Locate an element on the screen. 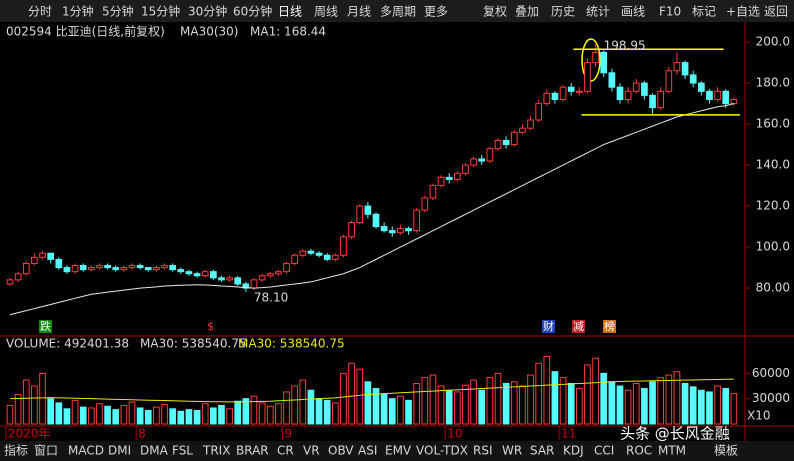  indicator-tab: DMI is located at coordinates (119, 451).